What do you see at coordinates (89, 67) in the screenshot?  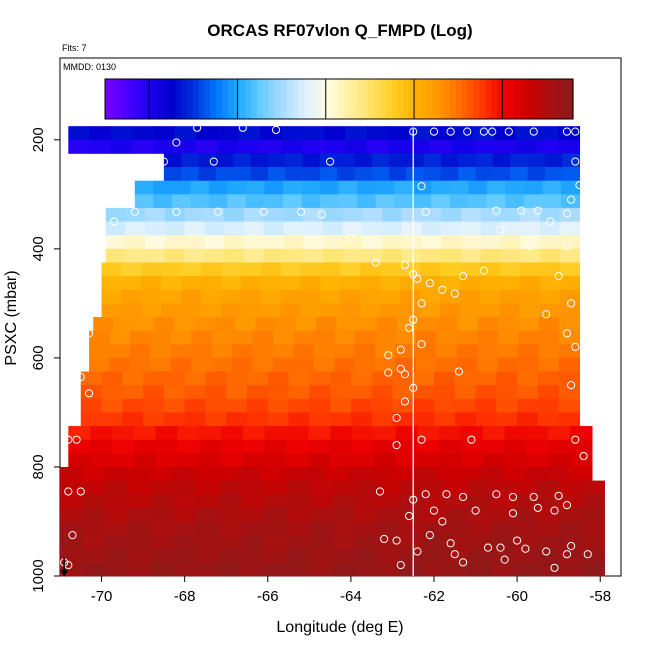 I see `date-label: MMDD: 0130` at bounding box center [89, 67].